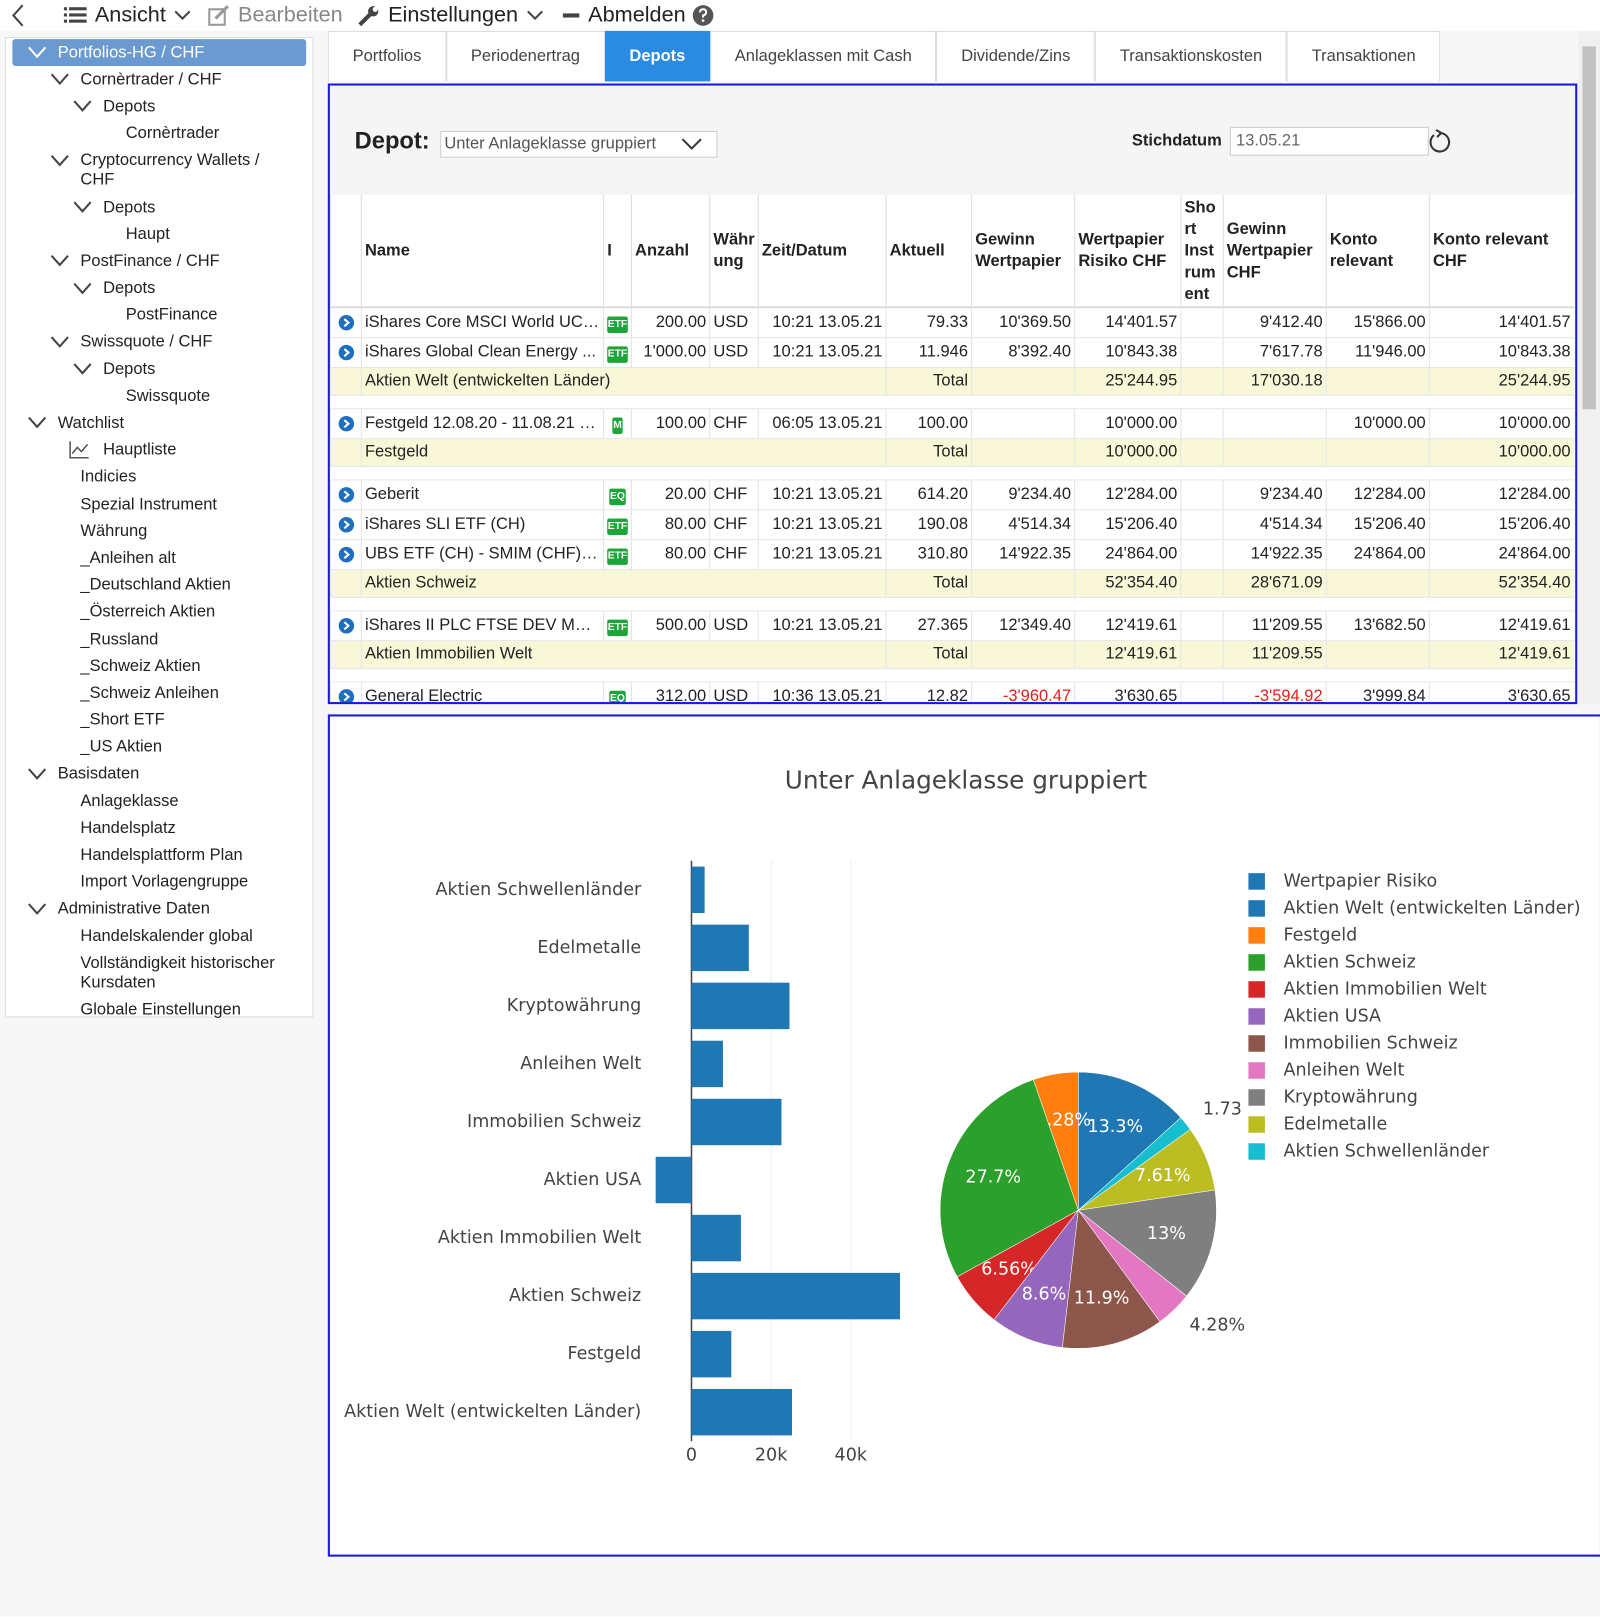  Describe the element at coordinates (703, 15) in the screenshot. I see `help-icon` at that location.